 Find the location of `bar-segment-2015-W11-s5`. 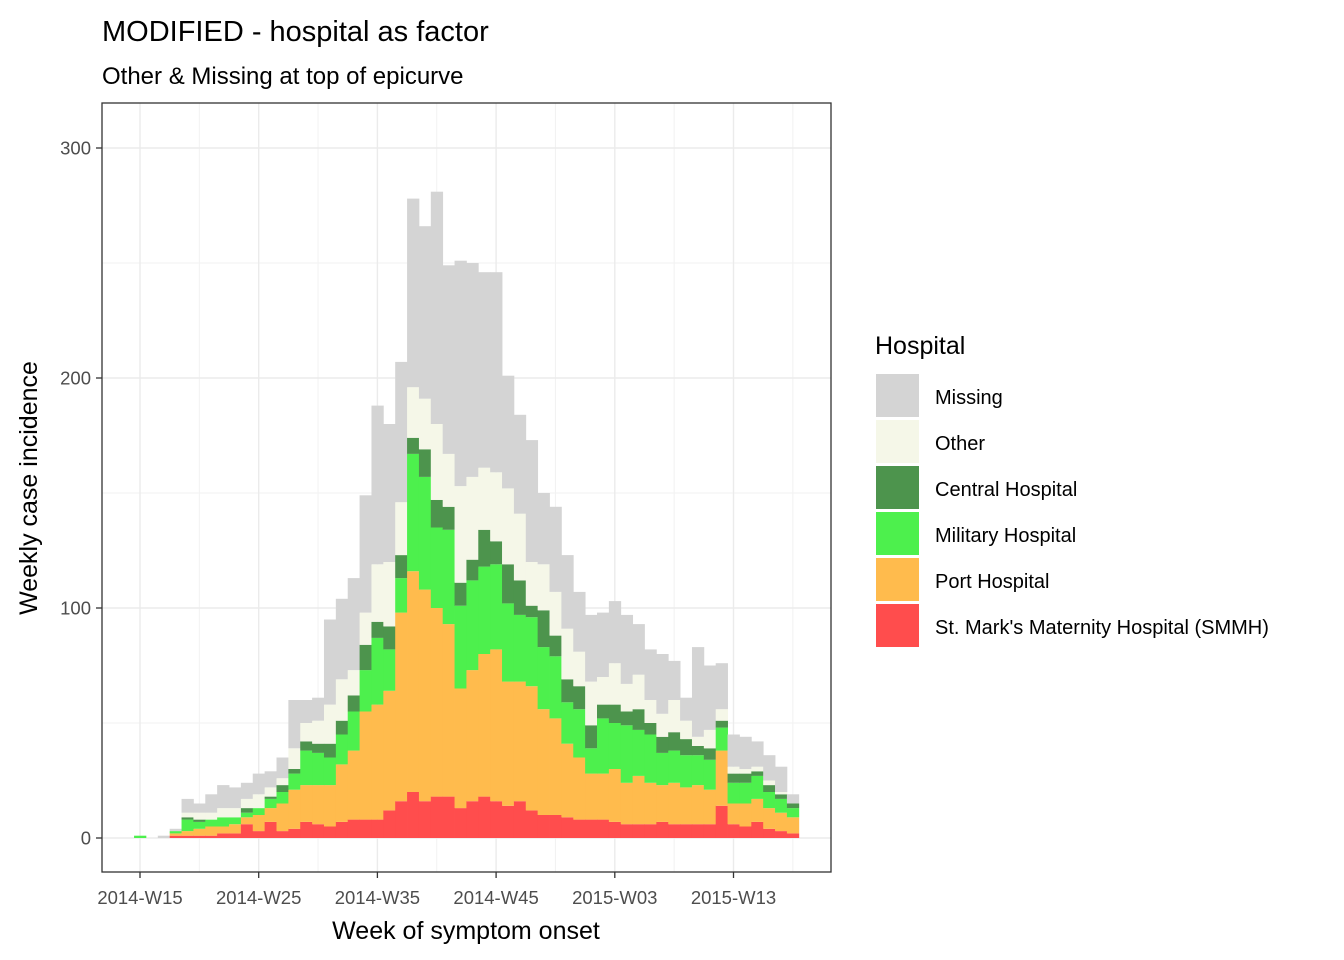

bar-segment-2015-W11-s5 is located at coordinates (710, 697).